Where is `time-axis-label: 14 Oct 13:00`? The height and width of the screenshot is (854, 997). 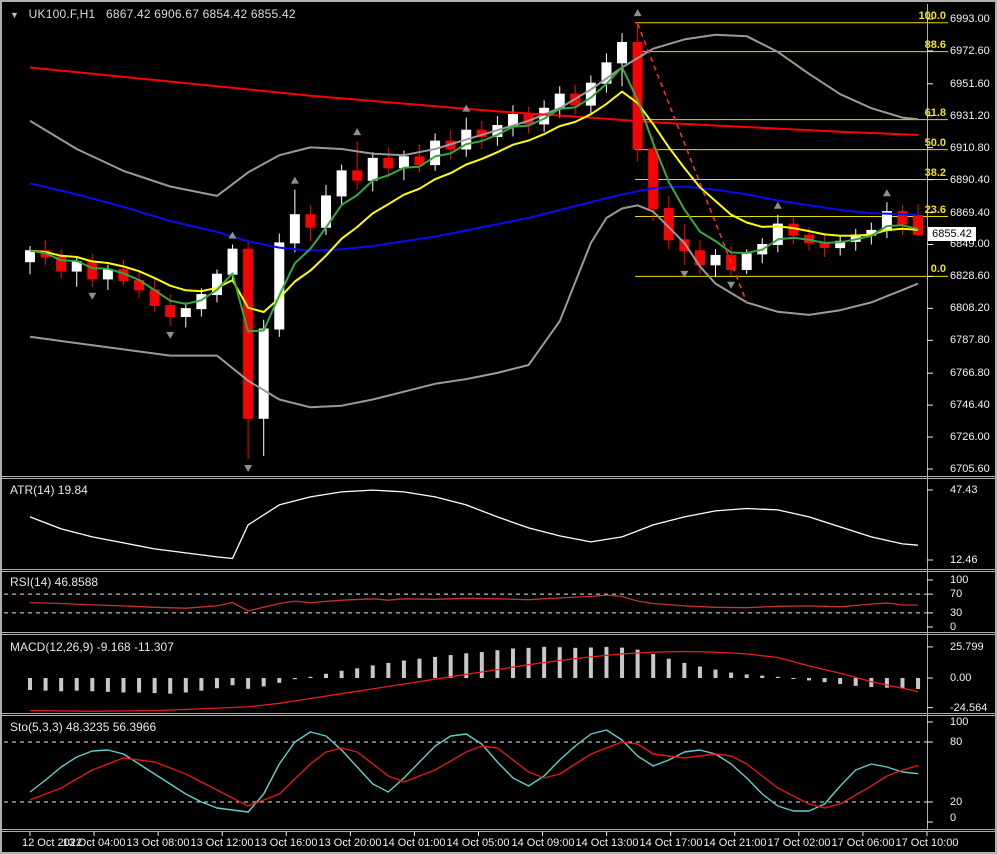 time-axis-label: 14 Oct 13:00 is located at coordinates (607, 843).